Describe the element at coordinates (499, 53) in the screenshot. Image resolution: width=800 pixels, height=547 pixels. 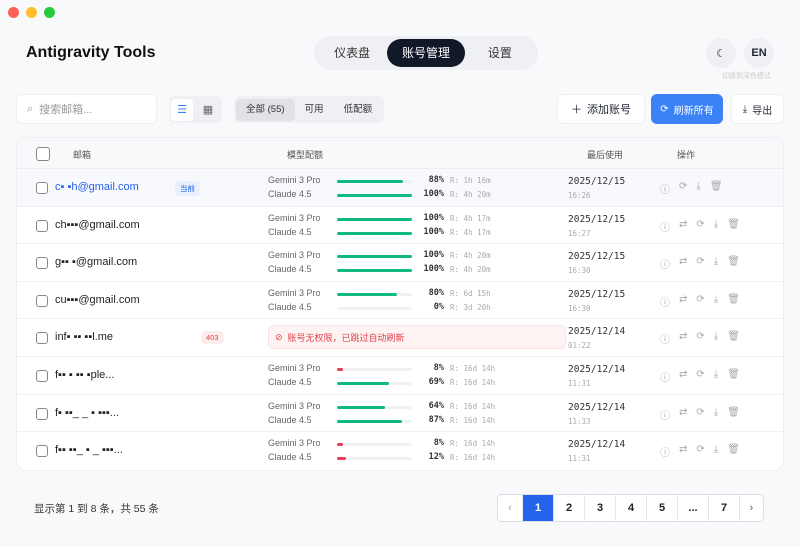
I see `tab-settings: 设置` at that location.